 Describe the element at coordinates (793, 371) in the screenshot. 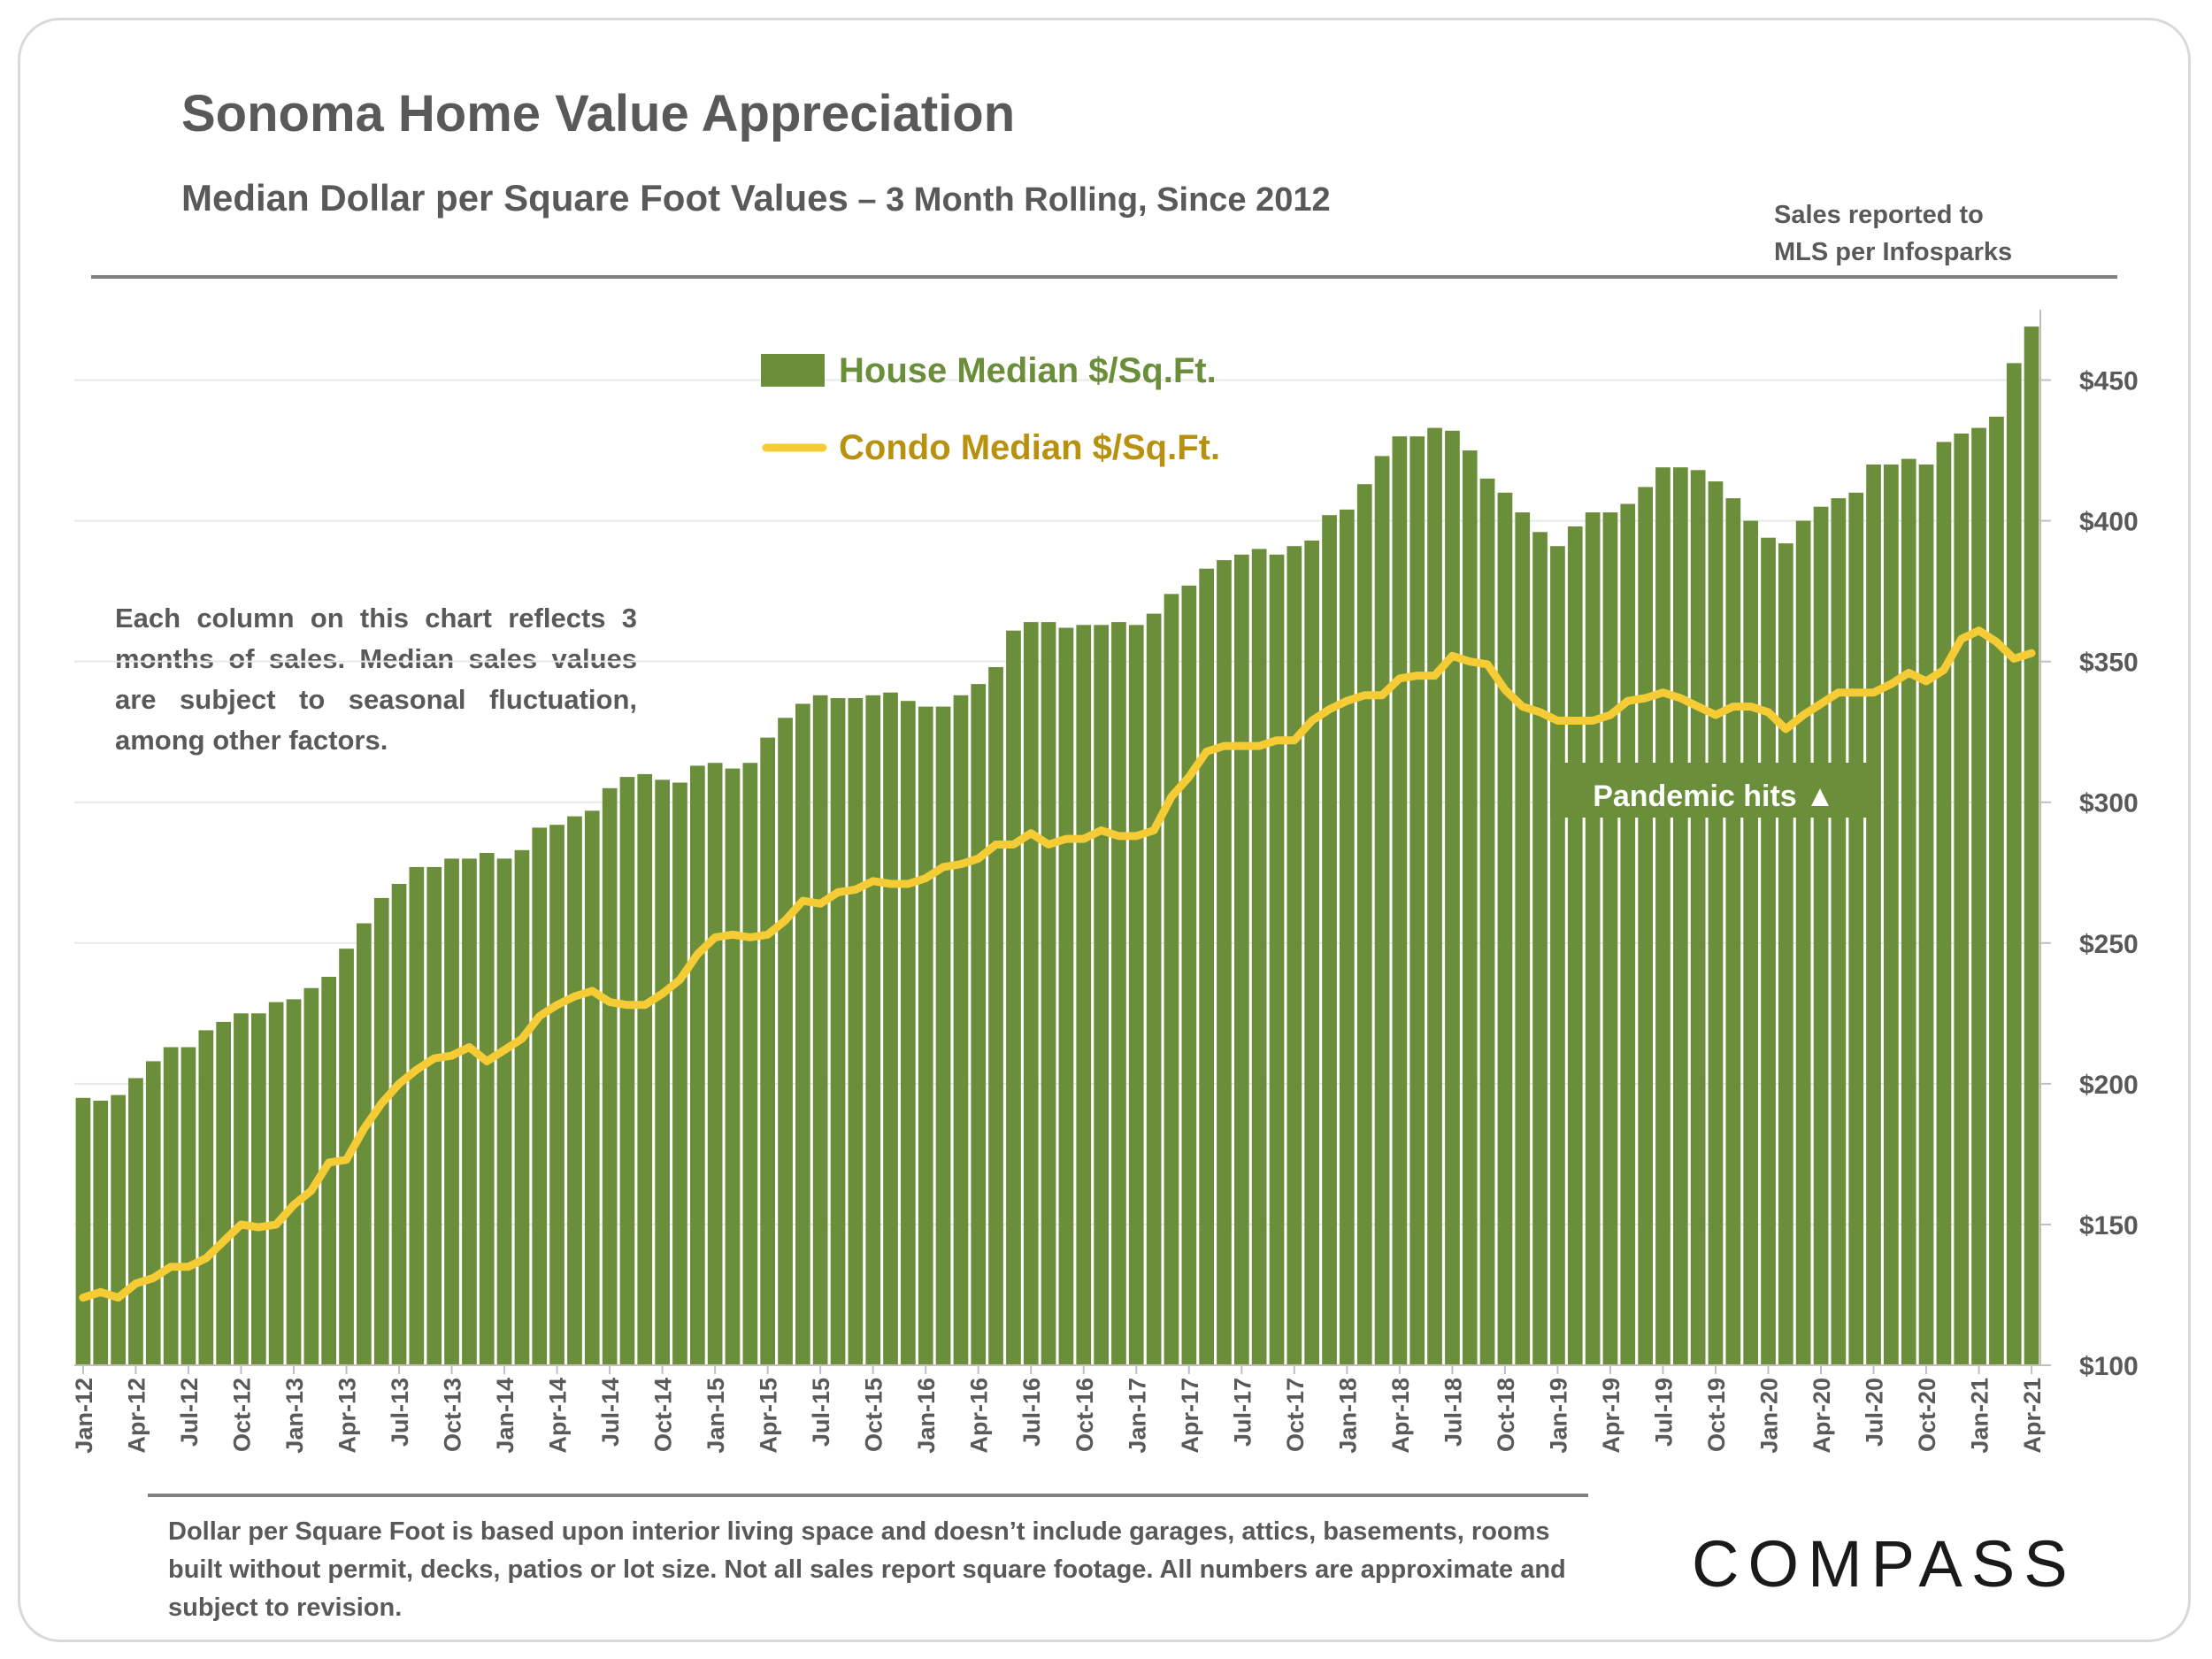

I see `legend-house-swatch` at that location.